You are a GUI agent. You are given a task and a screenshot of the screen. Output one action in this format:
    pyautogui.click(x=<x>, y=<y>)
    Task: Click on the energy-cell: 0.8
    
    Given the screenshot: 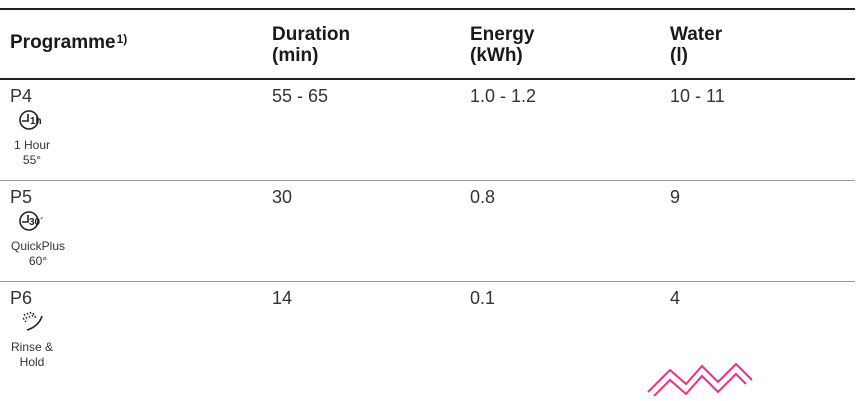 What is the action you would take?
    pyautogui.click(x=483, y=197)
    